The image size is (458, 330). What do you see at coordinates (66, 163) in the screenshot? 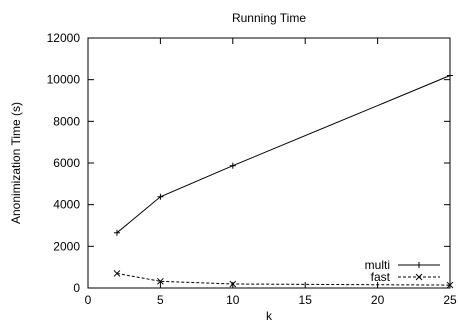
I see `y-tick-label: 6000` at bounding box center [66, 163].